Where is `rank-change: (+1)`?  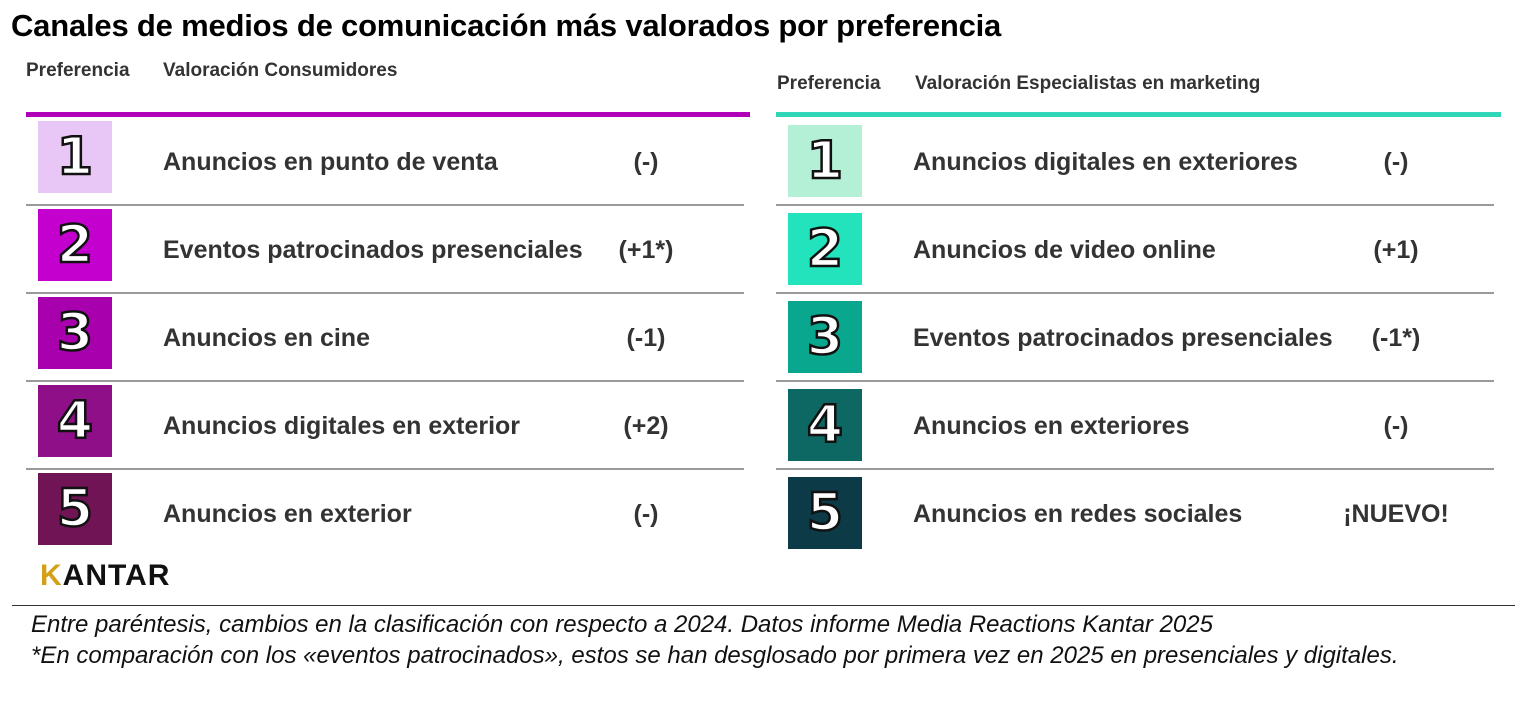 rank-change: (+1) is located at coordinates (1396, 249).